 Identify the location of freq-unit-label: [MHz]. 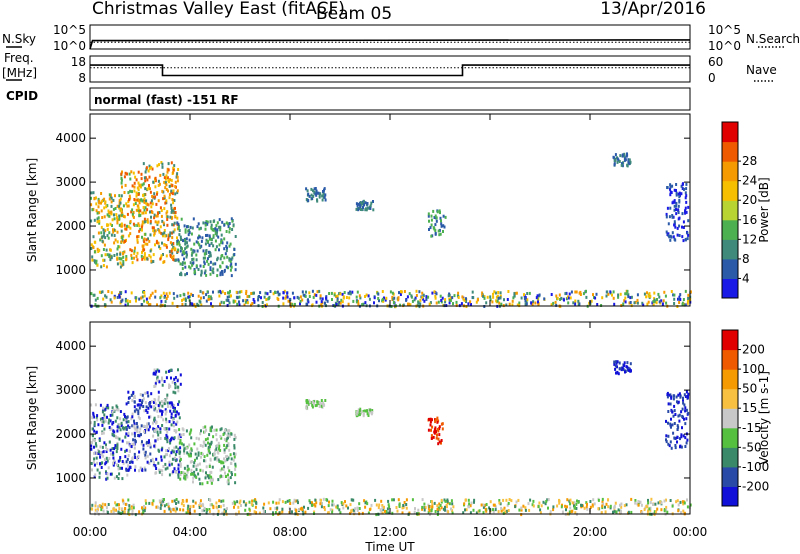
(19, 73).